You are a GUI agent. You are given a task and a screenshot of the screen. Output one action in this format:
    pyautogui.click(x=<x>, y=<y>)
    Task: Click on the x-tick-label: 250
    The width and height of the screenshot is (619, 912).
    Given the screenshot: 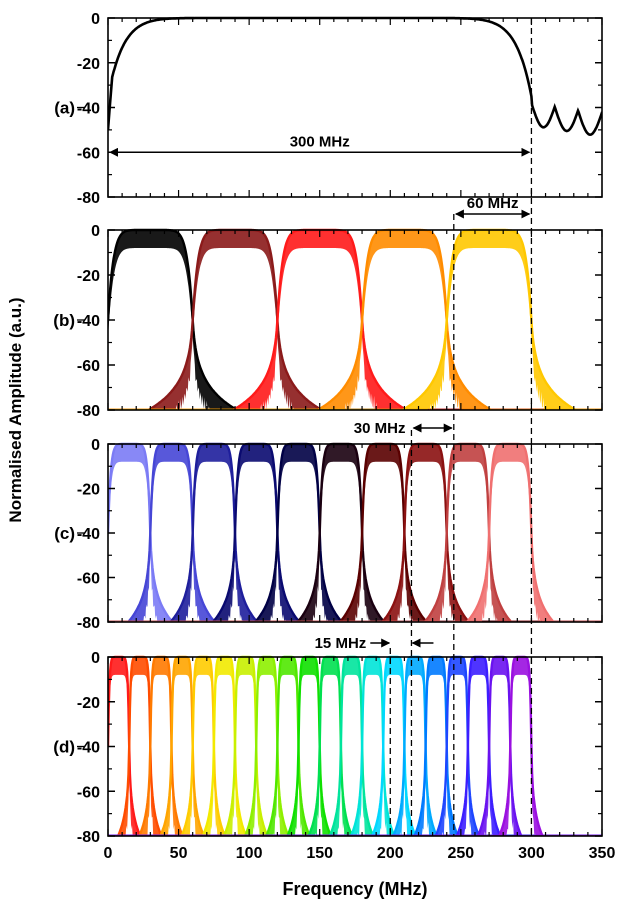 What is the action you would take?
    pyautogui.click(x=461, y=853)
    